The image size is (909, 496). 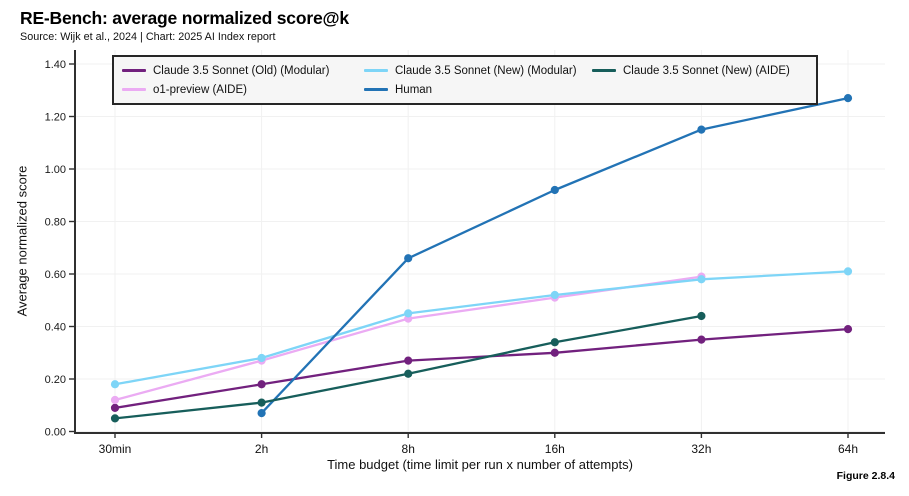 I want to click on chart-title: RE-Bench: average normalized score@k, so click(x=184, y=18).